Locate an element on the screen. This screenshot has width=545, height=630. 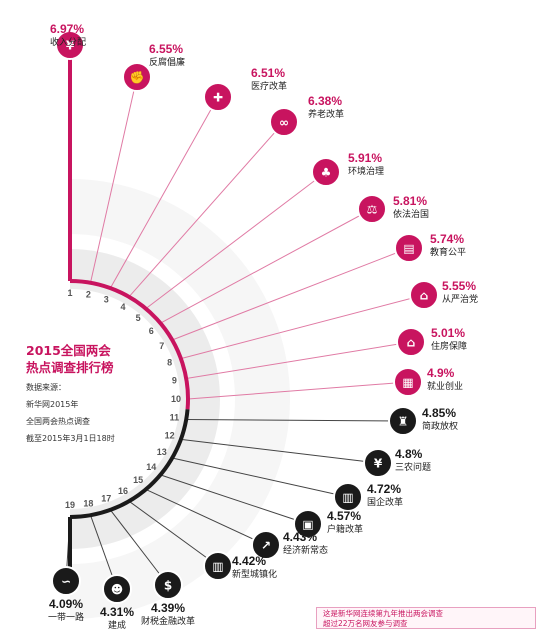
category-label-6: 依法治国 is located at coordinates (411, 214).